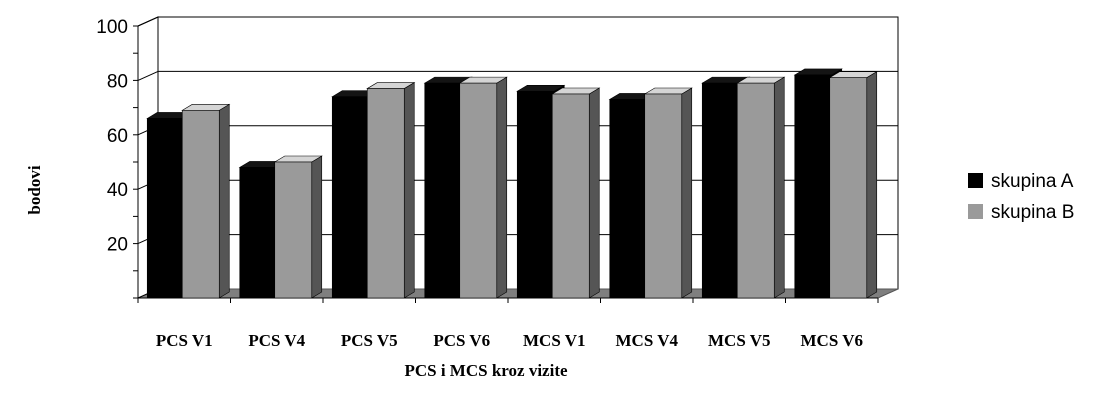 Image resolution: width=1111 pixels, height=396 pixels. Describe the element at coordinates (1032, 181) in the screenshot. I see `legend-label: skupina A` at that location.